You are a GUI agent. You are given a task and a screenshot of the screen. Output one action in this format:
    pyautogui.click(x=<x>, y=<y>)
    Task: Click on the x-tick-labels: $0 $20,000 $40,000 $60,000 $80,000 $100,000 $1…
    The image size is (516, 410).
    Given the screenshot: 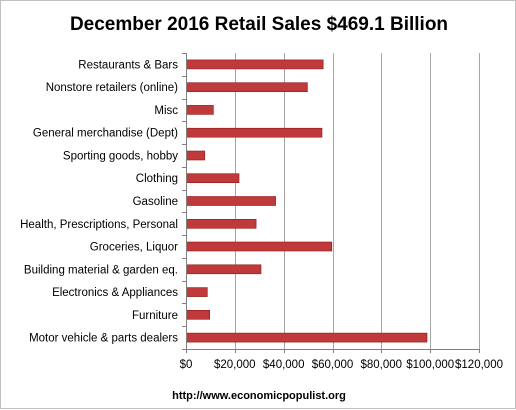 What is the action you would take?
    pyautogui.click(x=341, y=365)
    